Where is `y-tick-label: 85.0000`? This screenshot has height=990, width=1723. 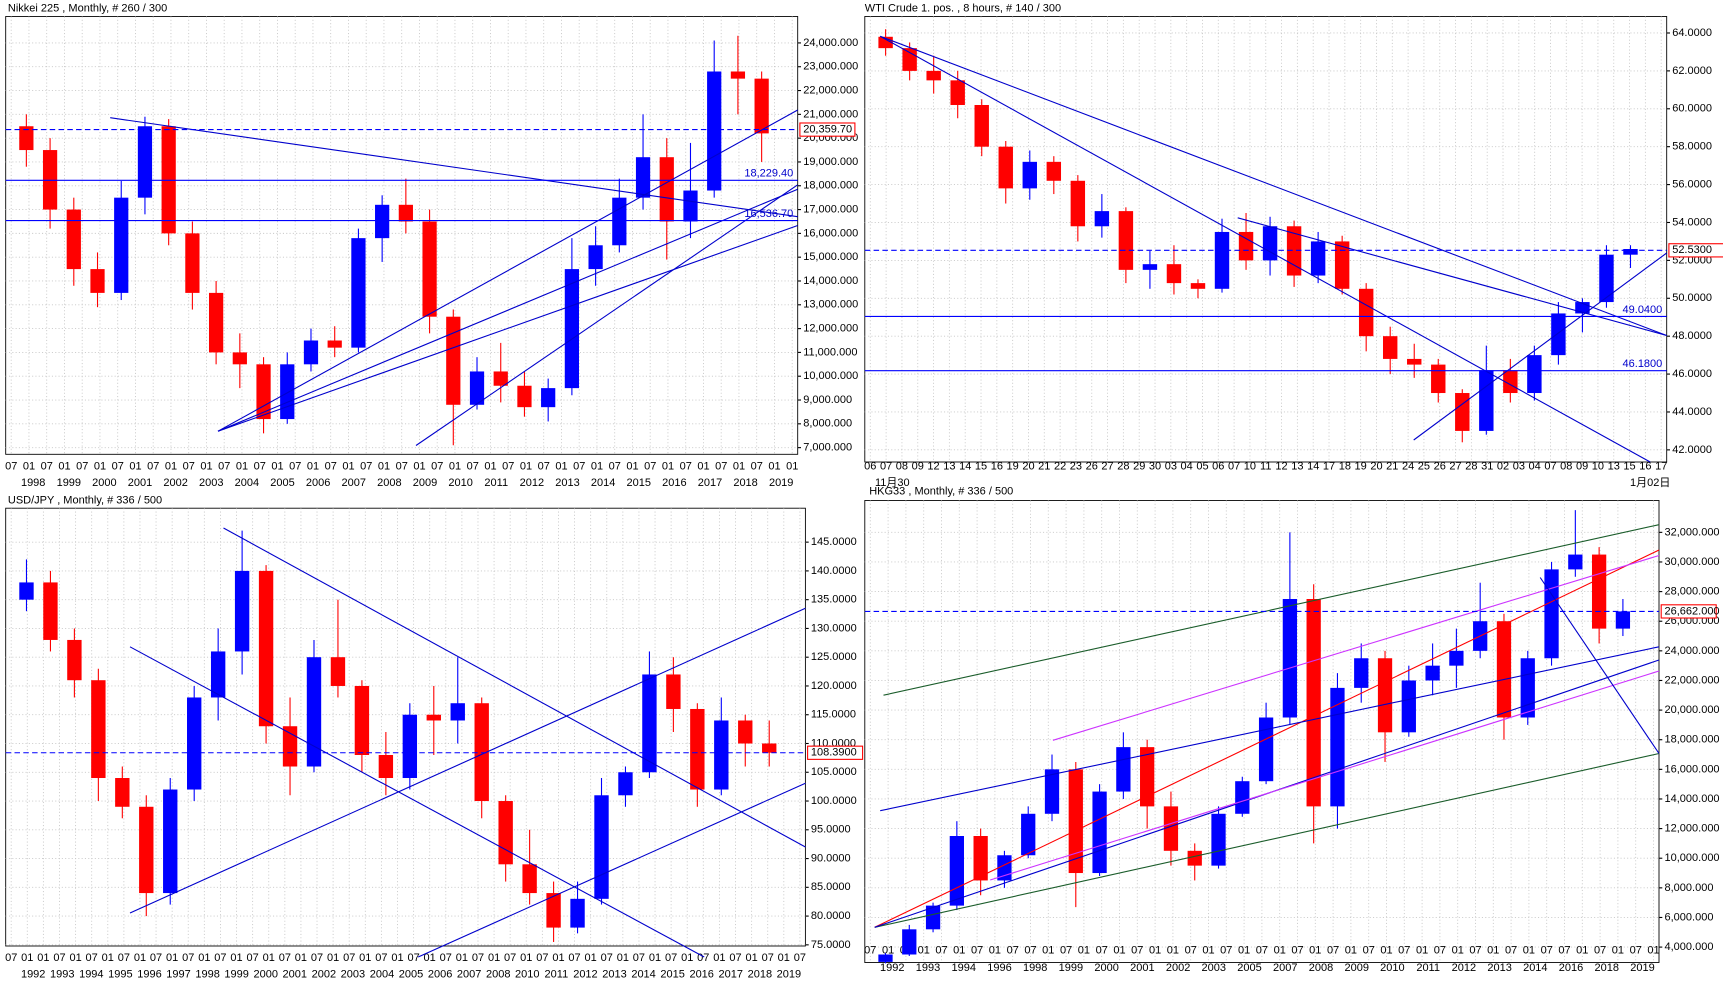 y-tick-label: 85.0000 is located at coordinates (831, 887).